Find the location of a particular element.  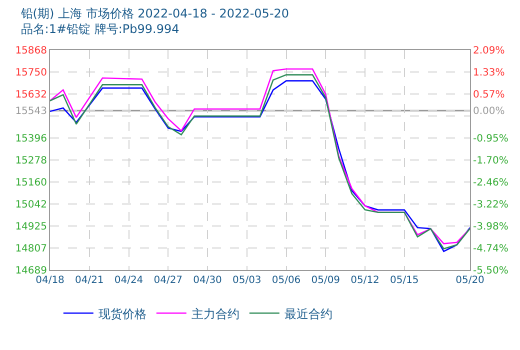

x-tick-label: 04/18 is located at coordinates (50, 280).